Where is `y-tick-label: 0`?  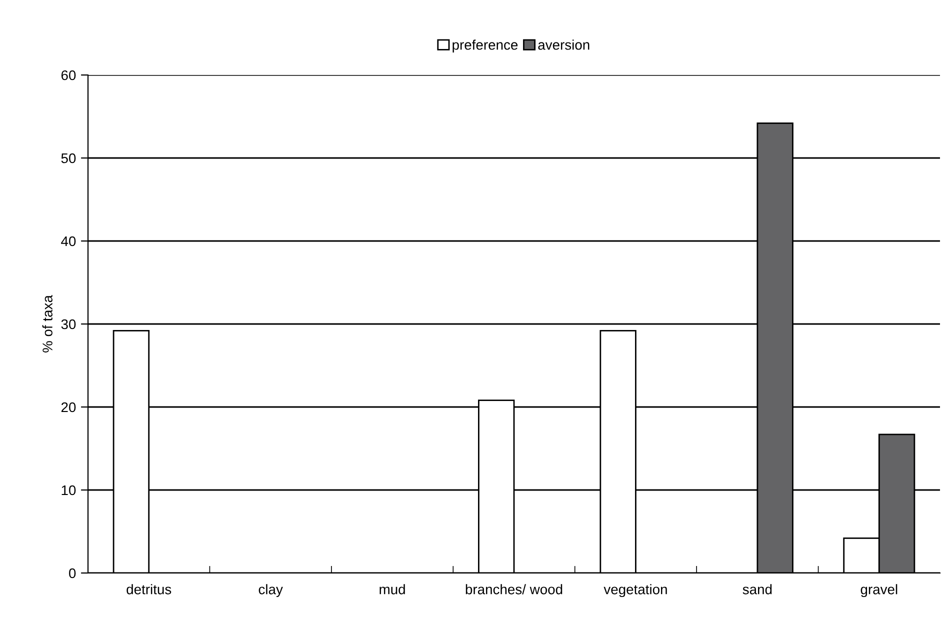 y-tick-label: 0 is located at coordinates (72, 573).